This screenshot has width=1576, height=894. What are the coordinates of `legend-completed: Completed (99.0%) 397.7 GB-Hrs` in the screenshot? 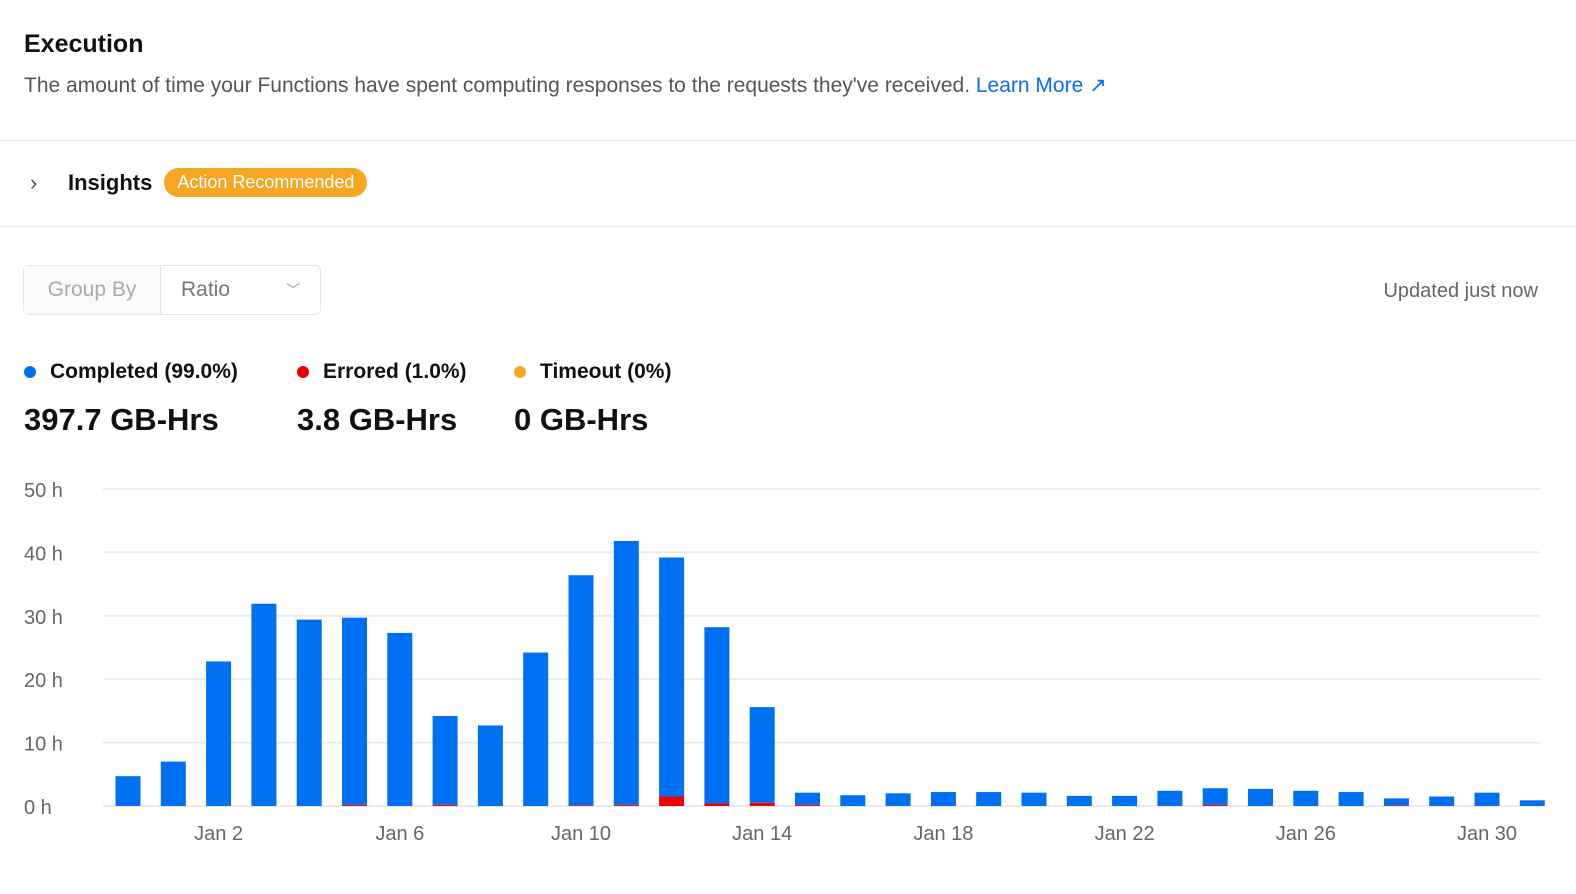 It's located at (131, 399).